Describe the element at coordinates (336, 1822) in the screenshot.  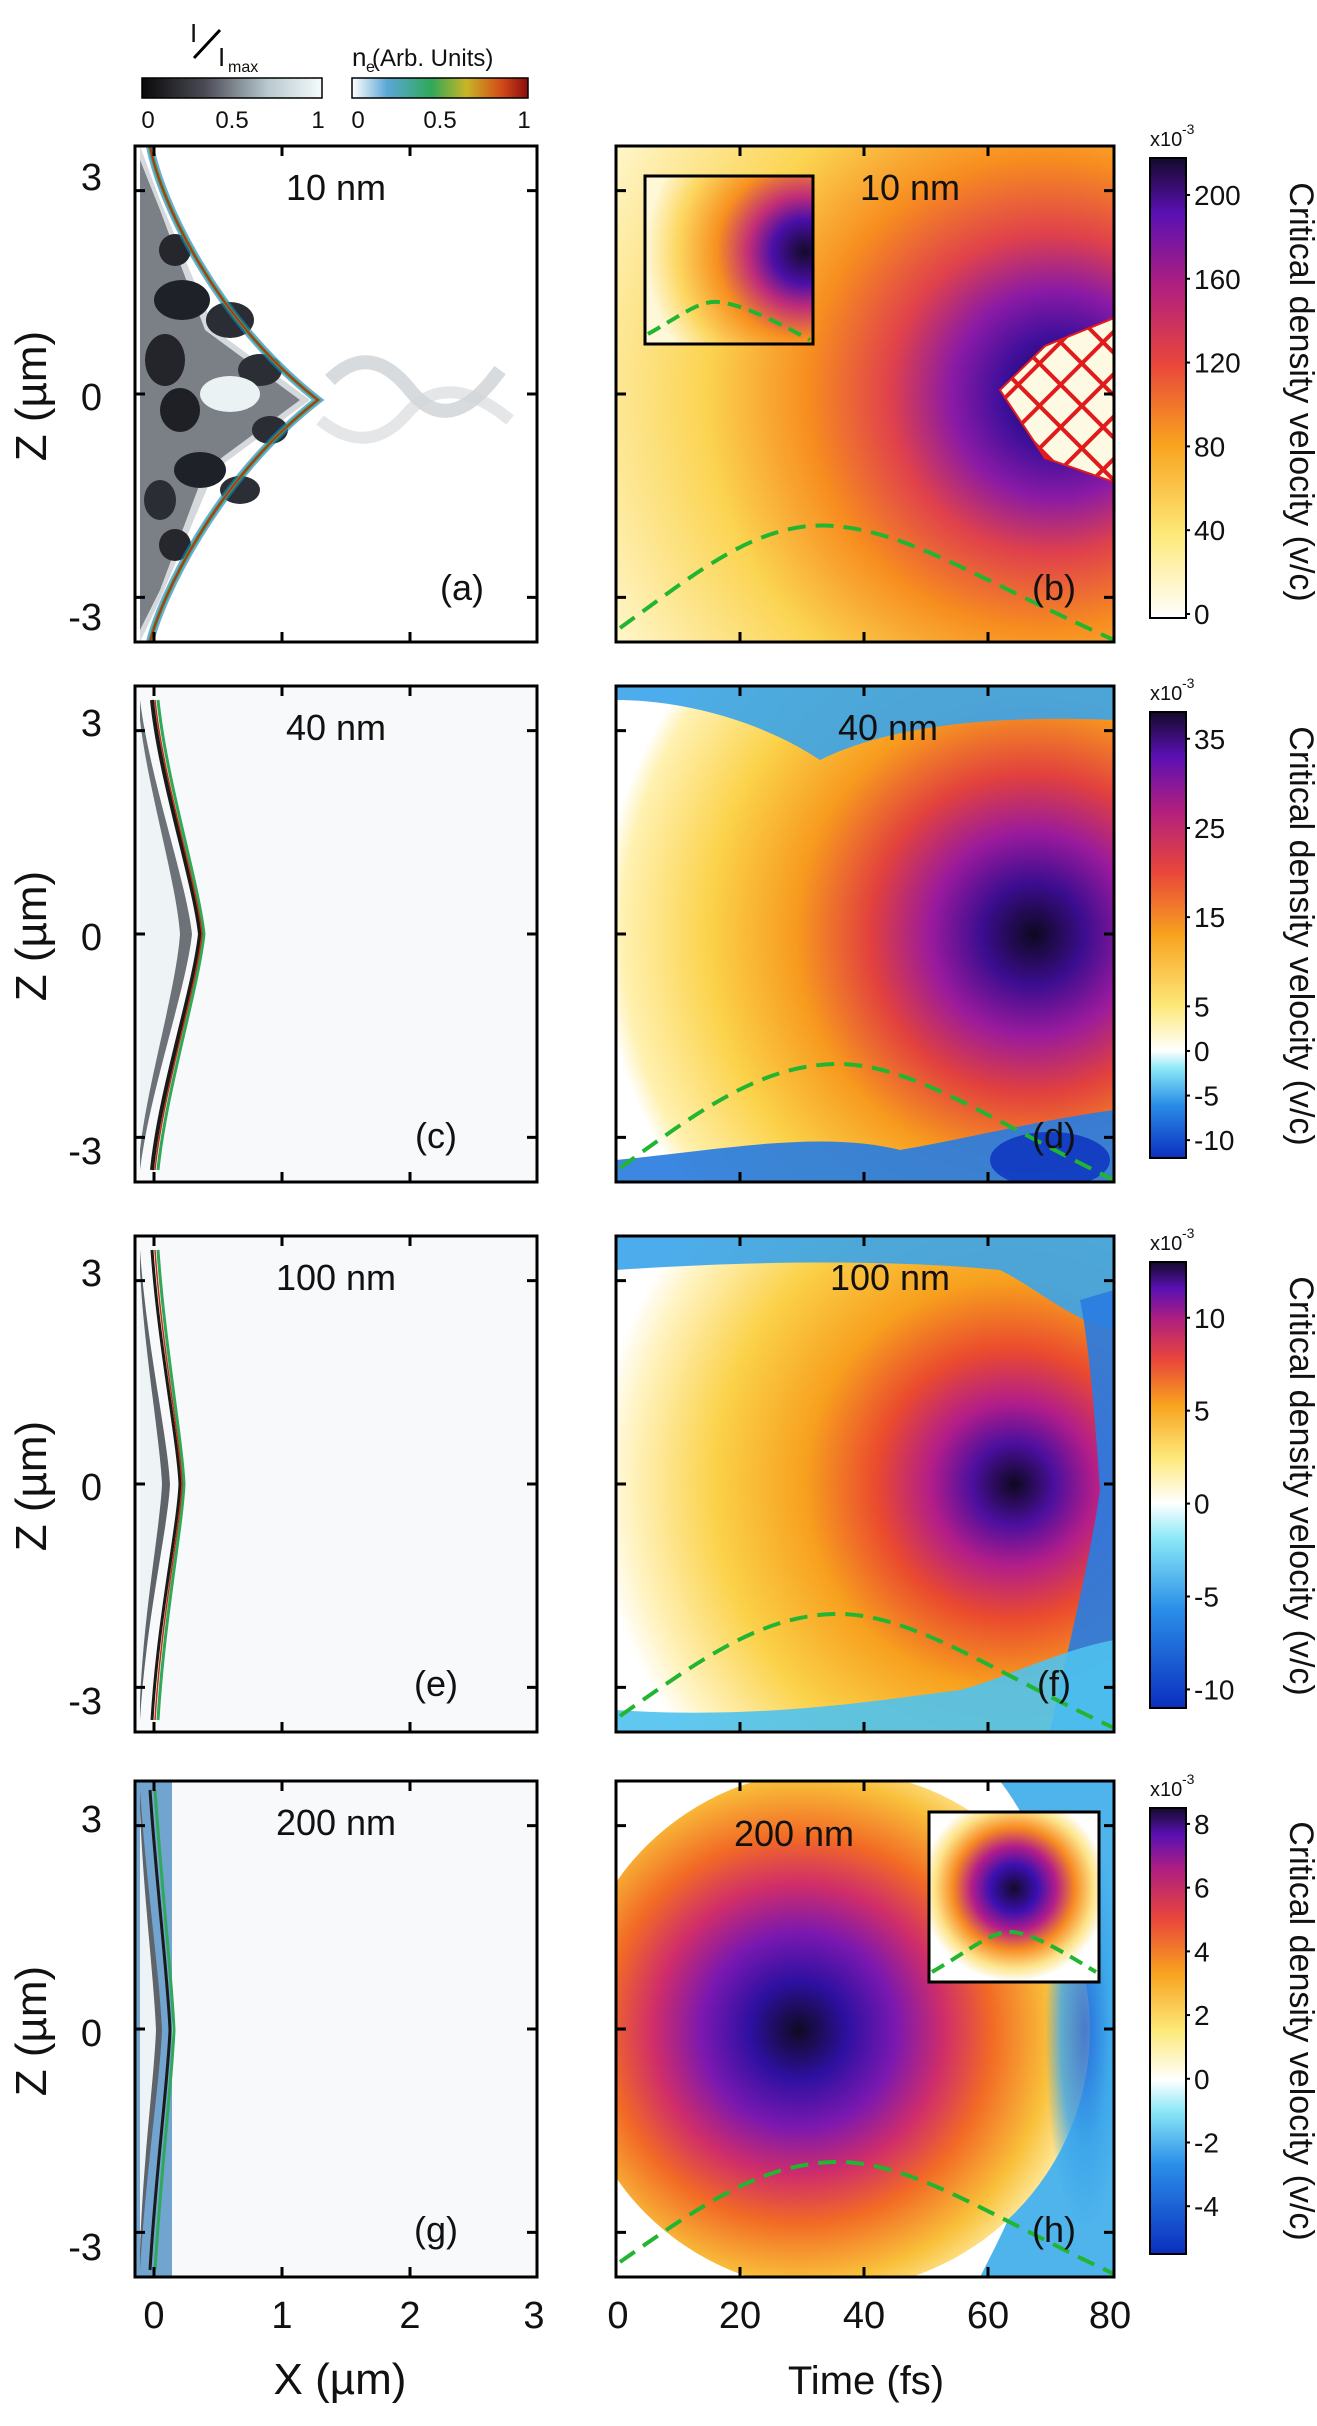
I see `panel-g-title: 200 nm` at that location.